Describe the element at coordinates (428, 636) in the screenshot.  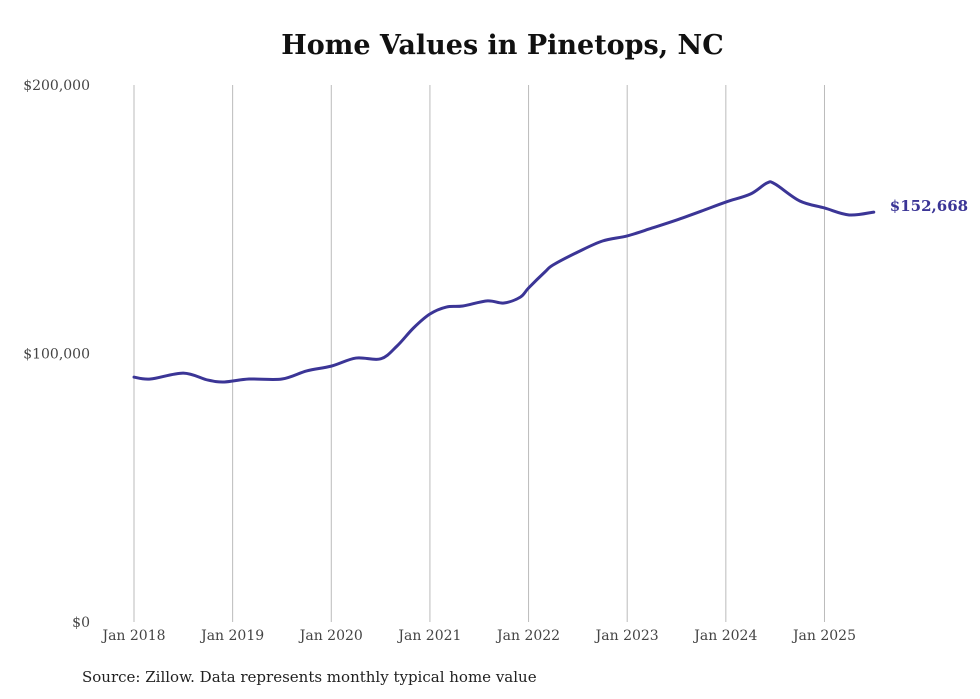
I see `x-tick-label: Jan 2021` at that location.